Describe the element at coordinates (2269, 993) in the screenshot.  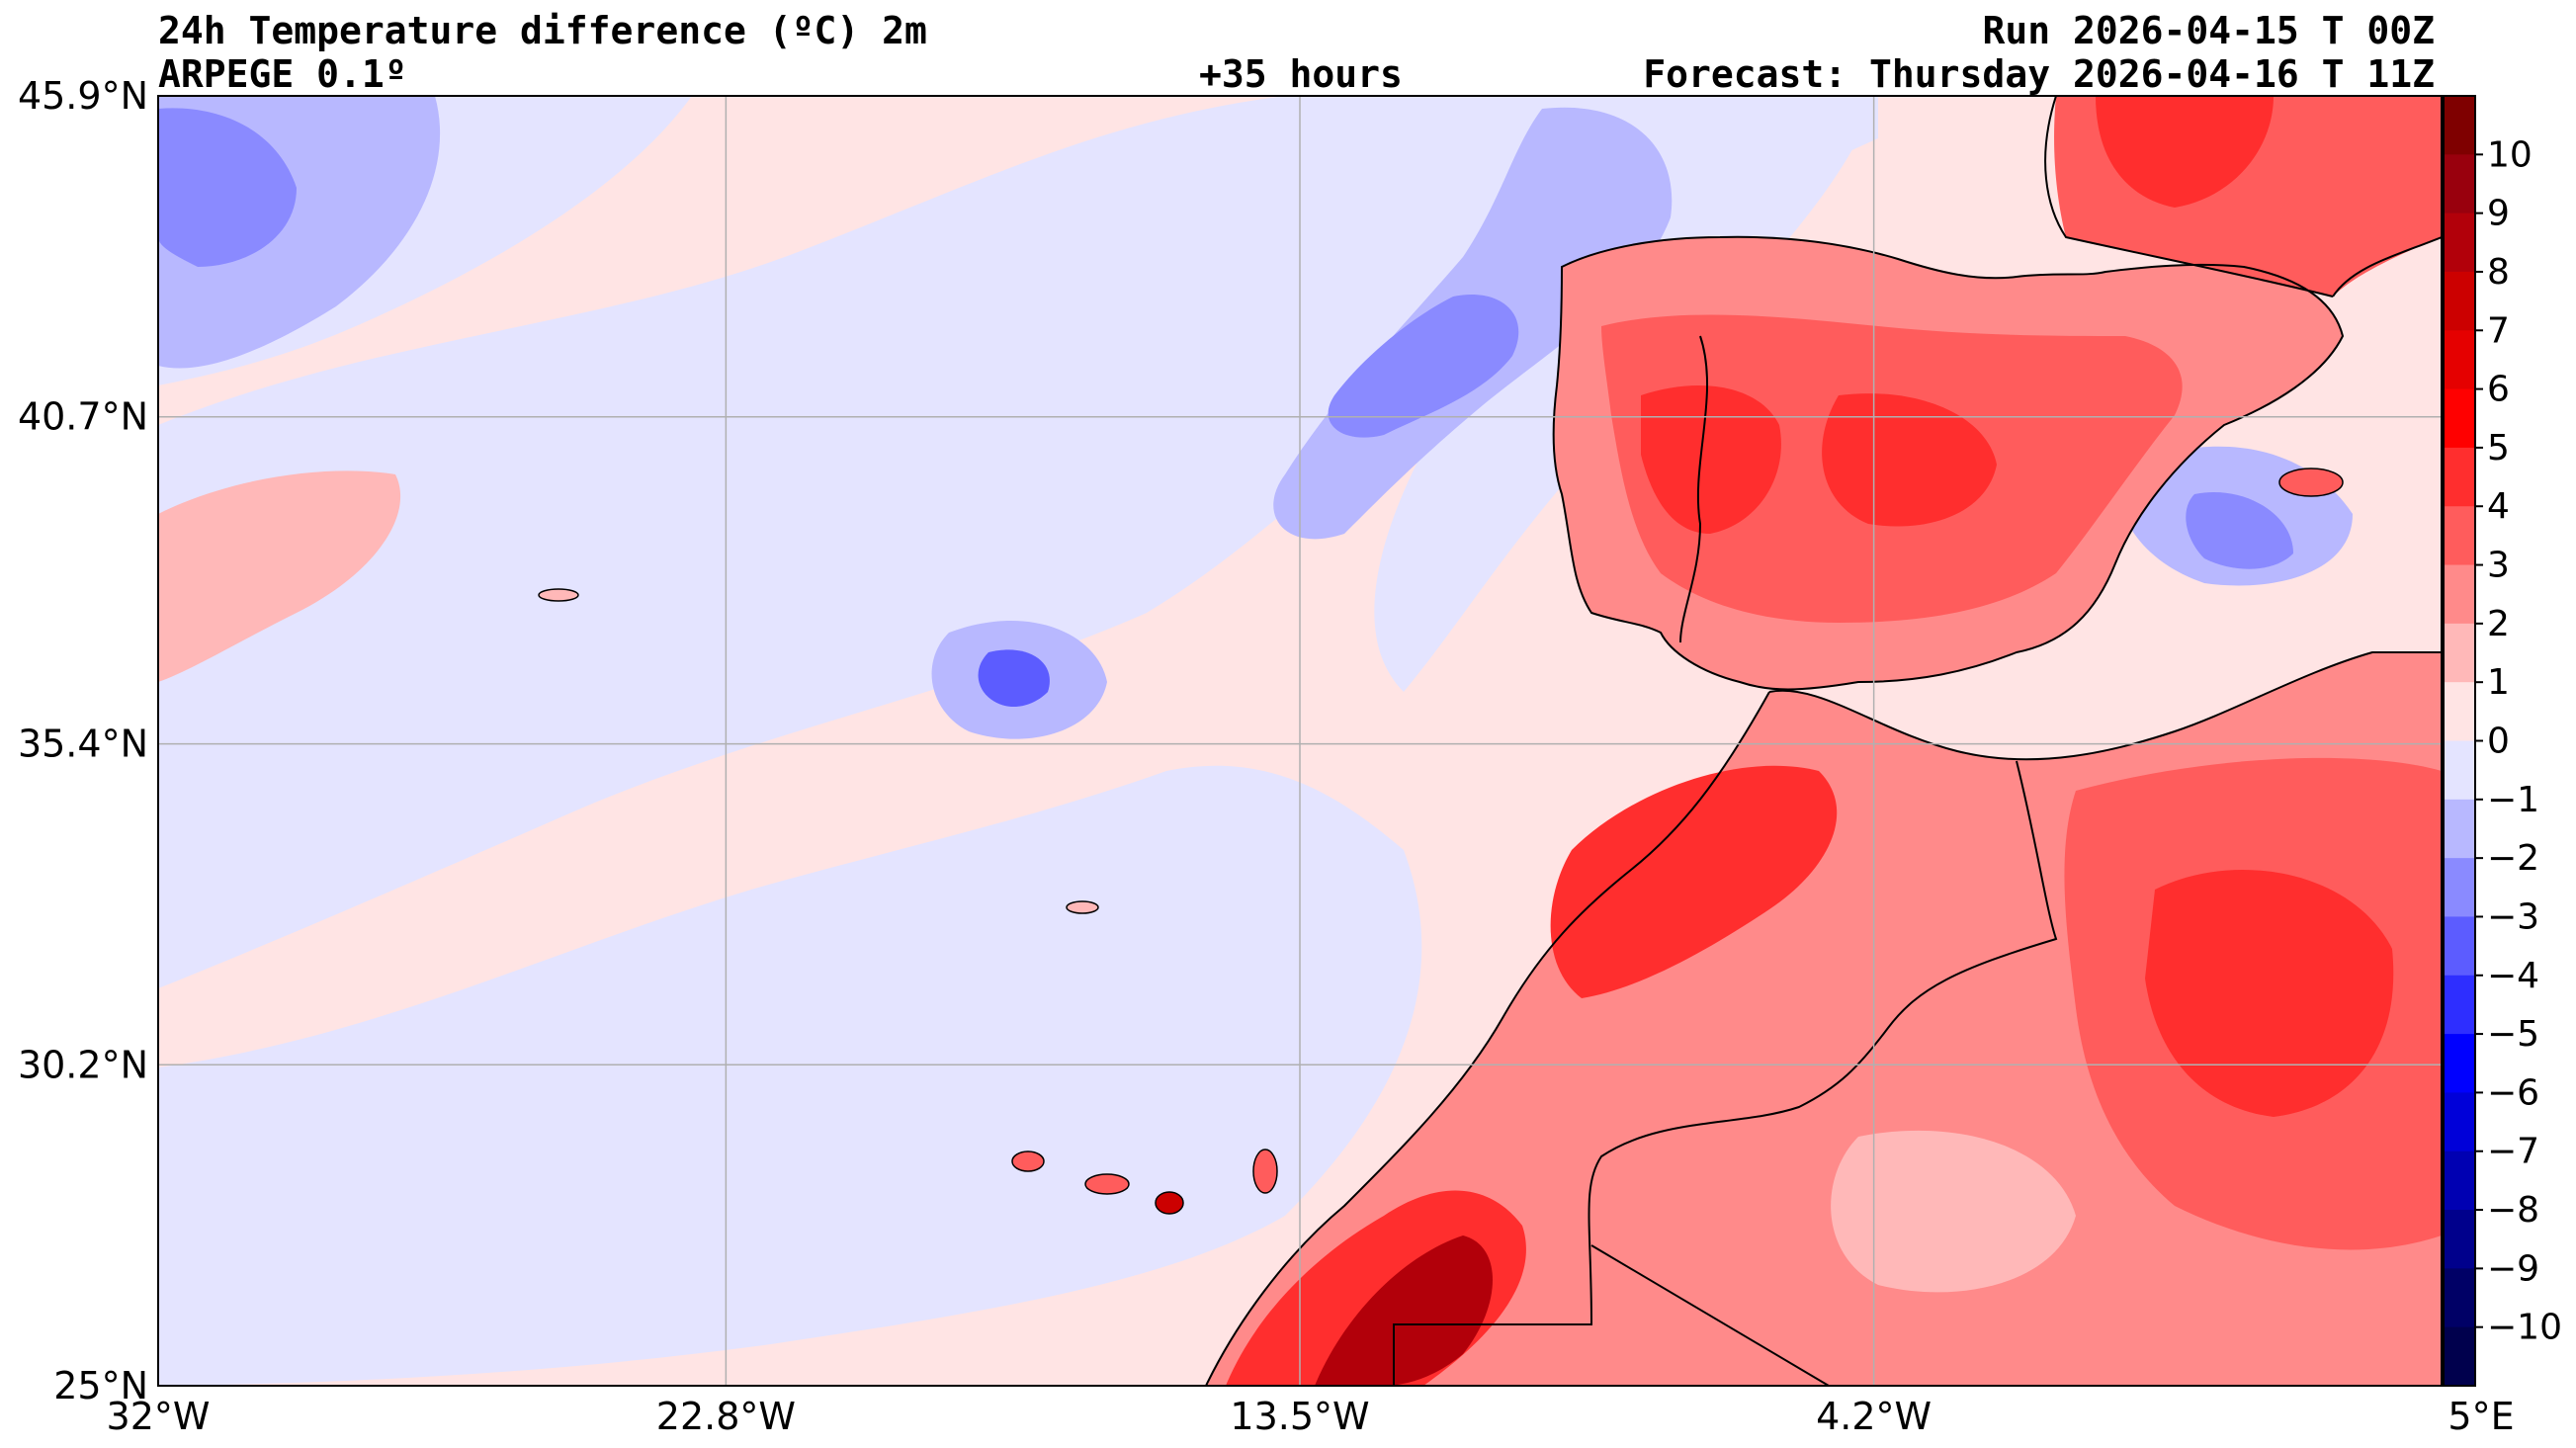
I see `africa-hot-east` at that location.